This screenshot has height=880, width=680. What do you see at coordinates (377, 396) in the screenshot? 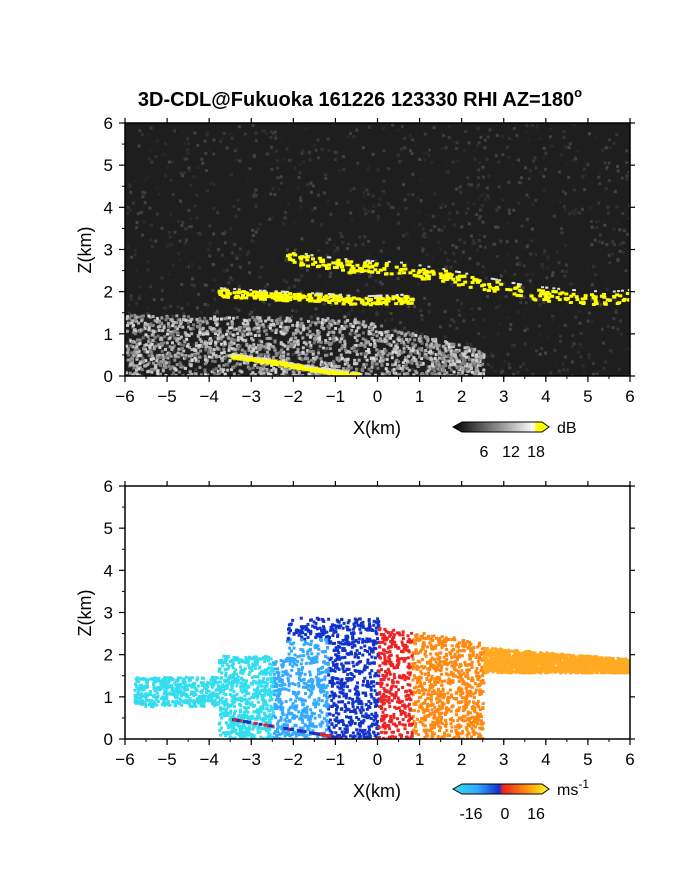
I see `x-tick-label: 0` at bounding box center [377, 396].